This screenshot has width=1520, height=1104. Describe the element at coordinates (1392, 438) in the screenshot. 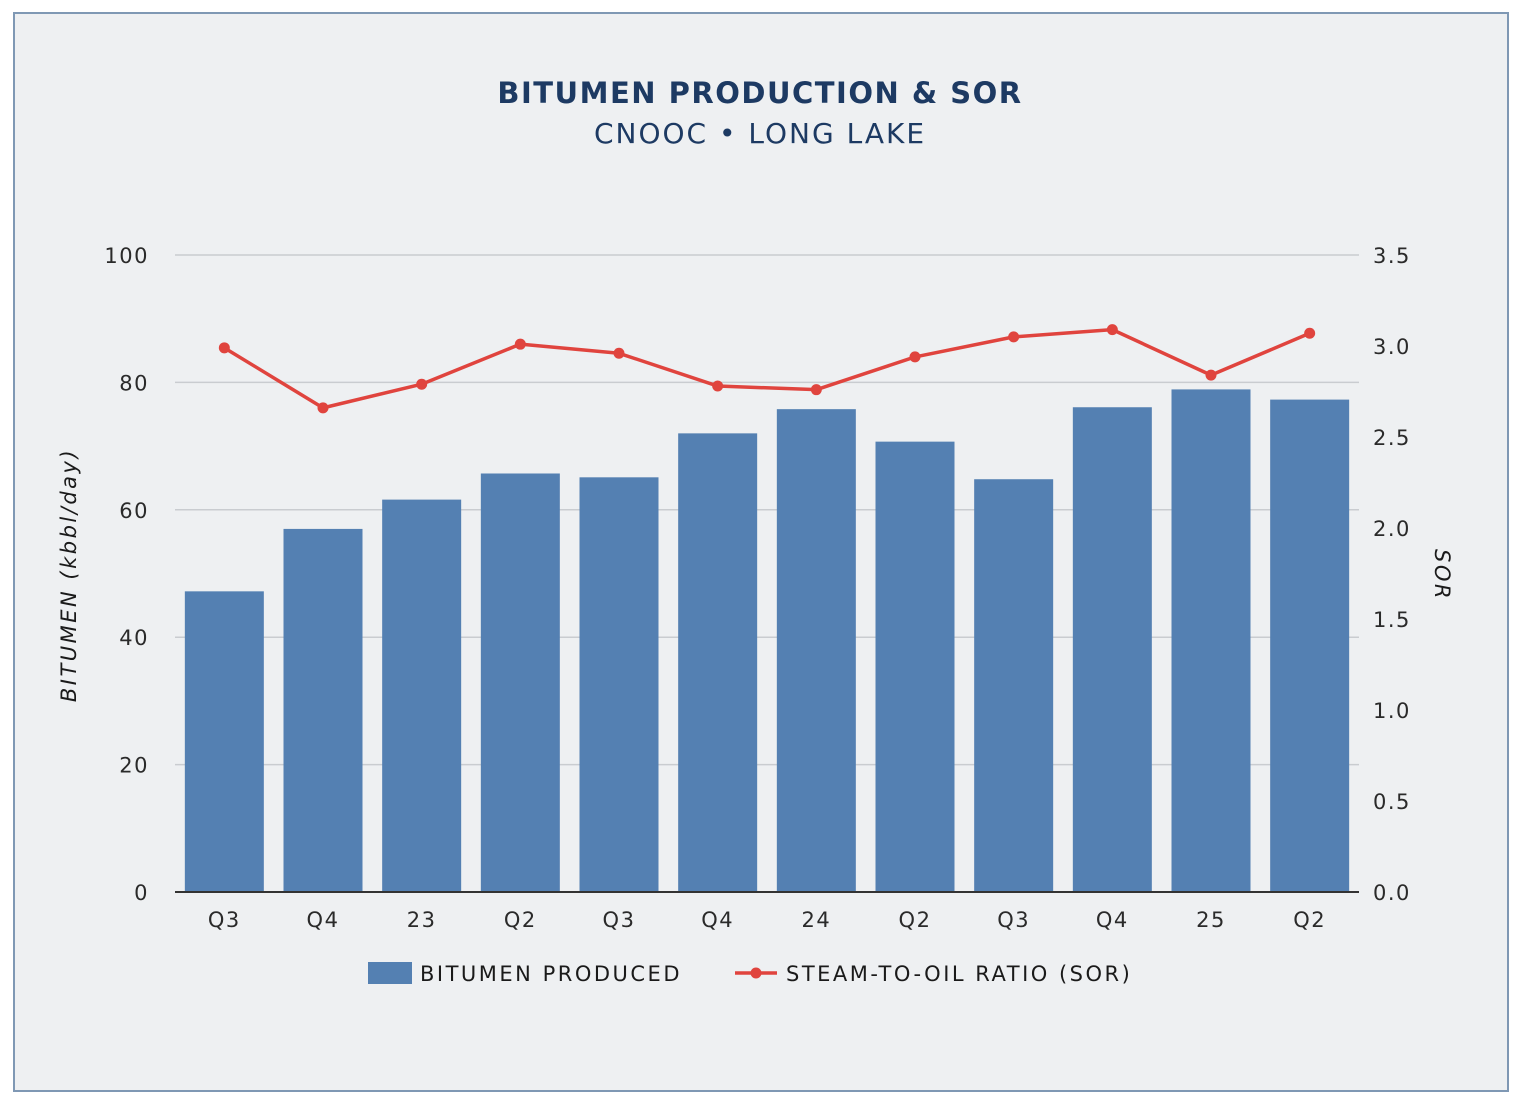

I see `y2-tick-label: 2.5` at that location.